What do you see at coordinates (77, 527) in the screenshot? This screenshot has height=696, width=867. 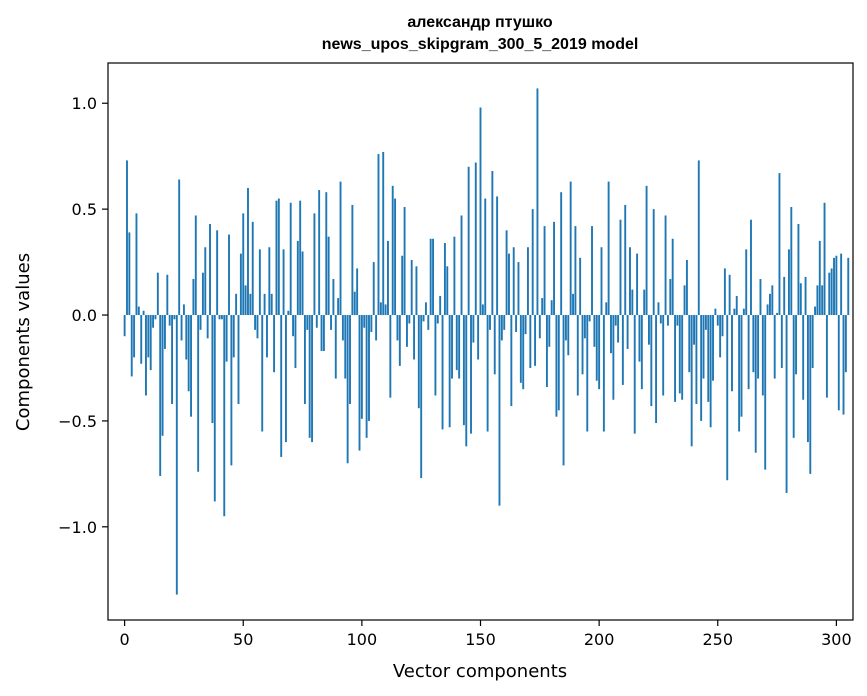 I see `y-tick-label: −1.0` at bounding box center [77, 527].